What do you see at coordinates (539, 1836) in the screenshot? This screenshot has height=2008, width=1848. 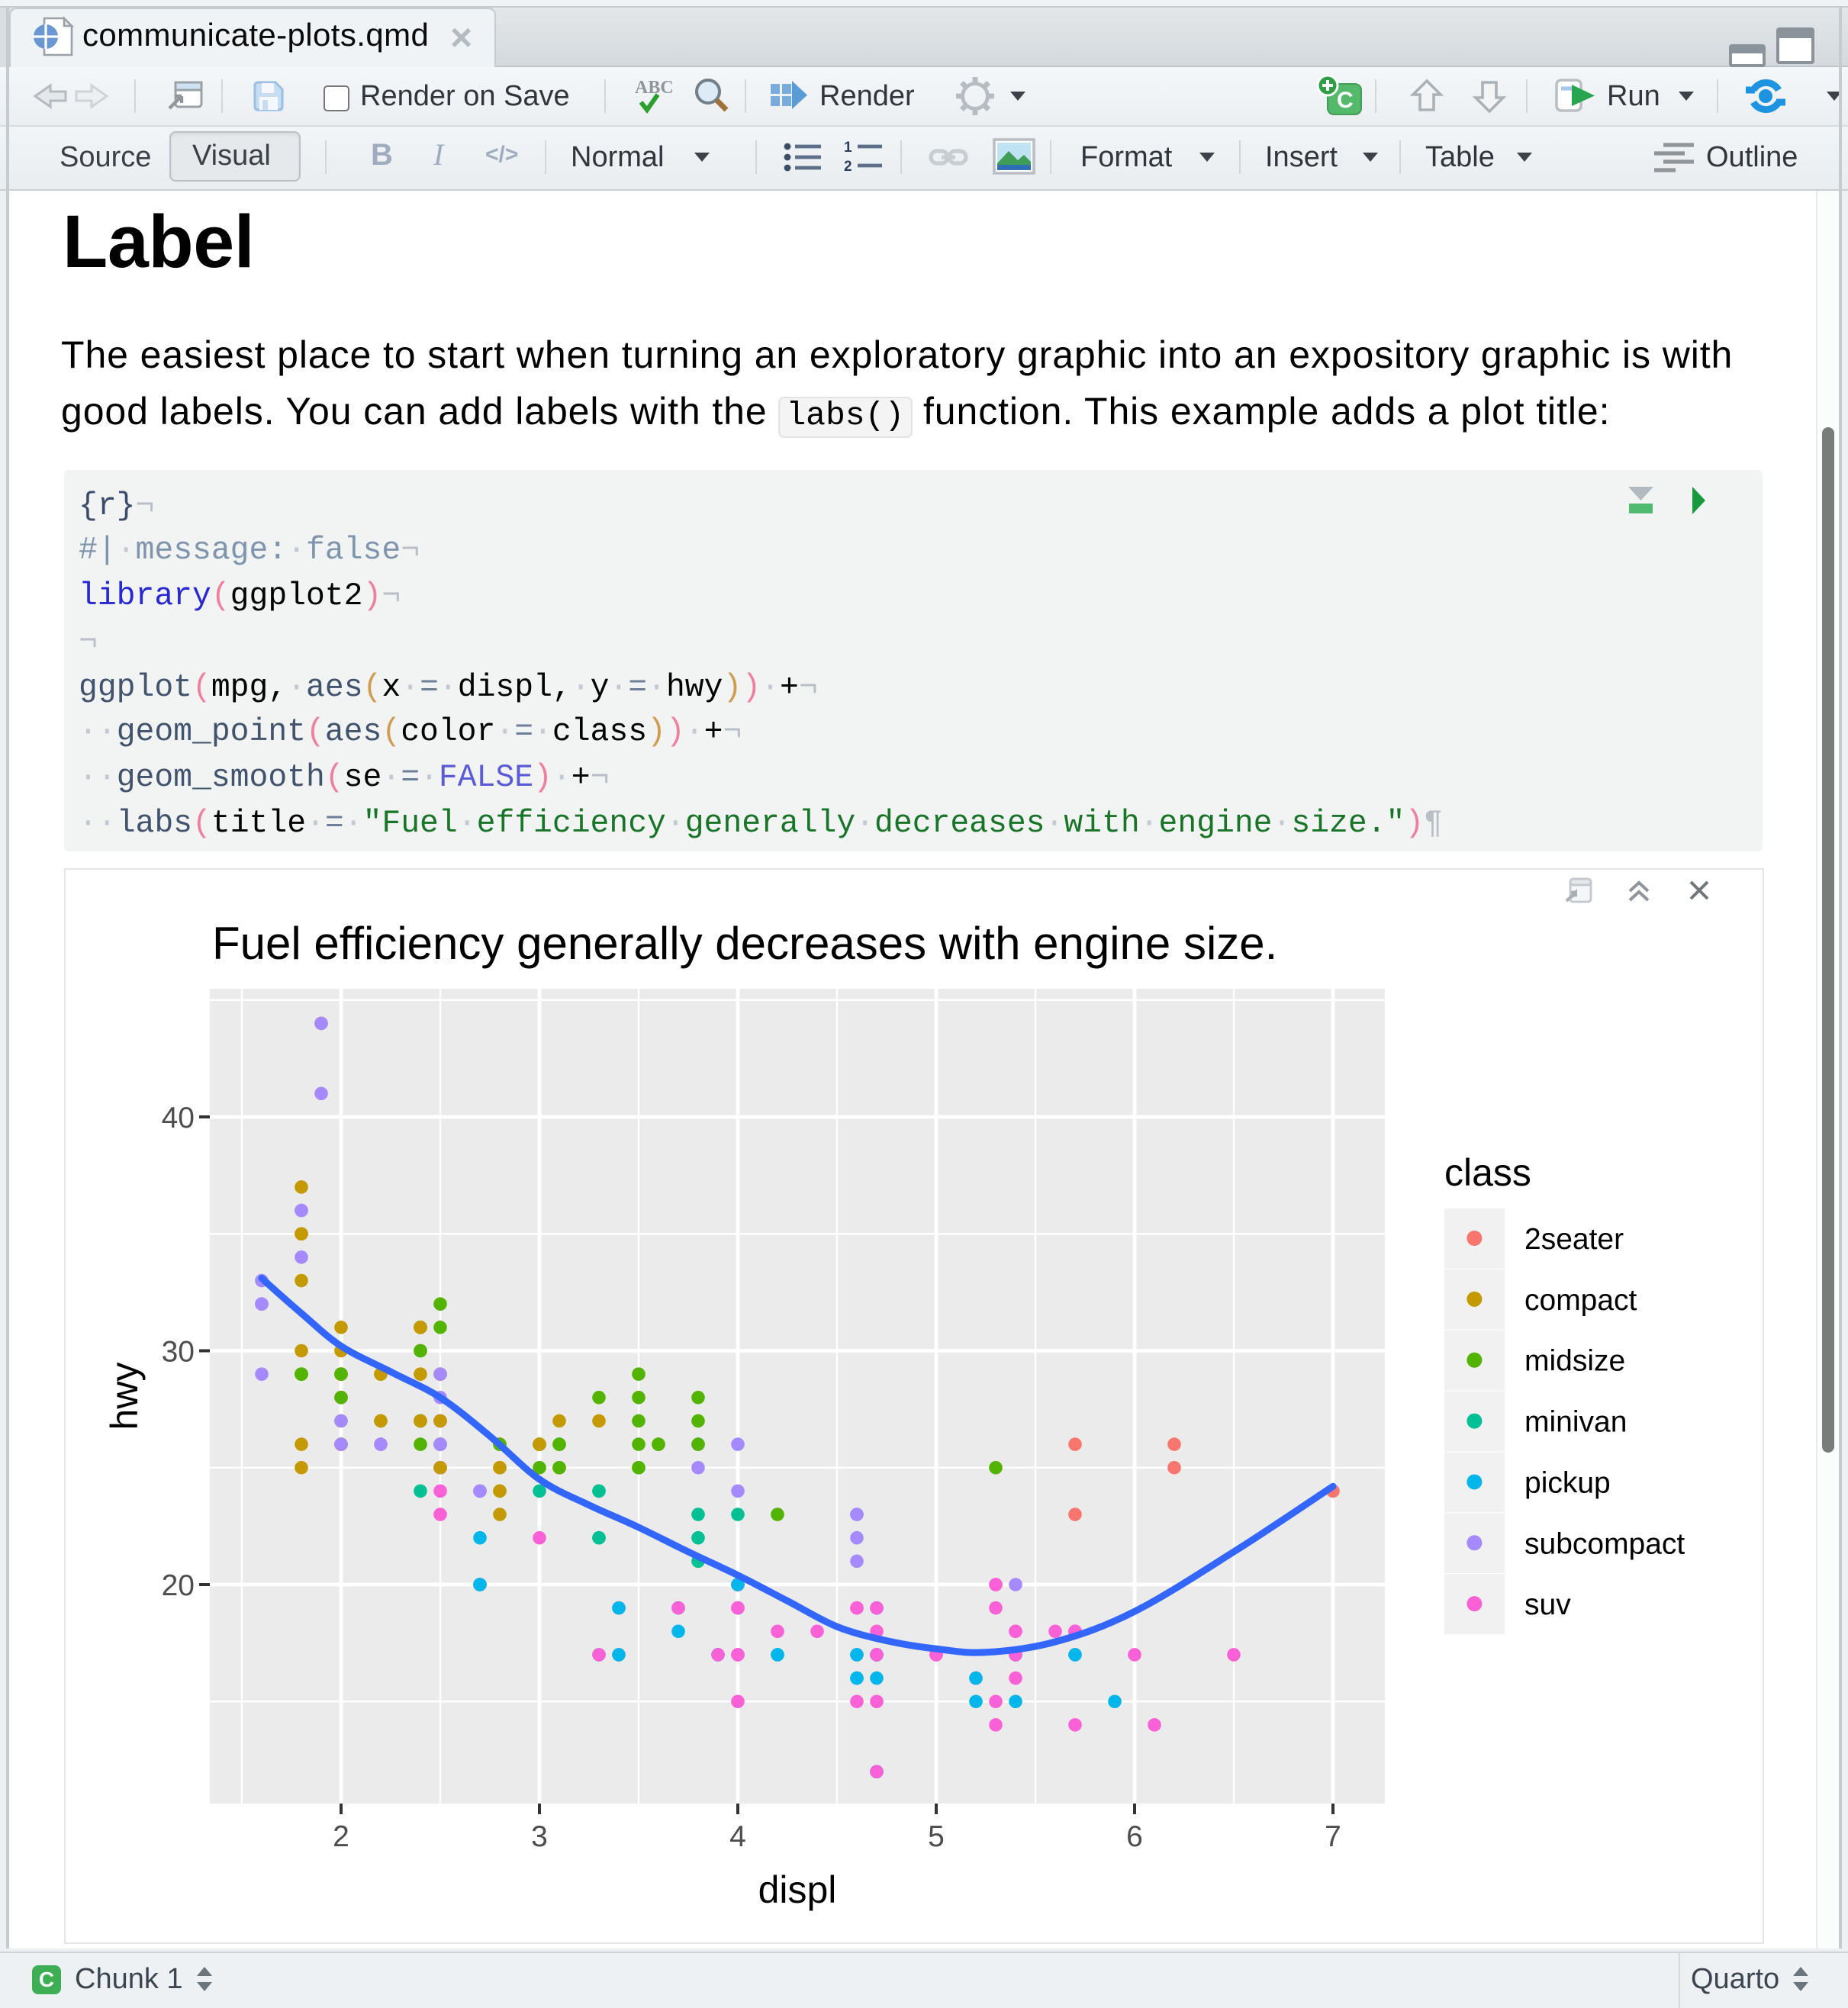 I see `svg-text: 3` at bounding box center [539, 1836].